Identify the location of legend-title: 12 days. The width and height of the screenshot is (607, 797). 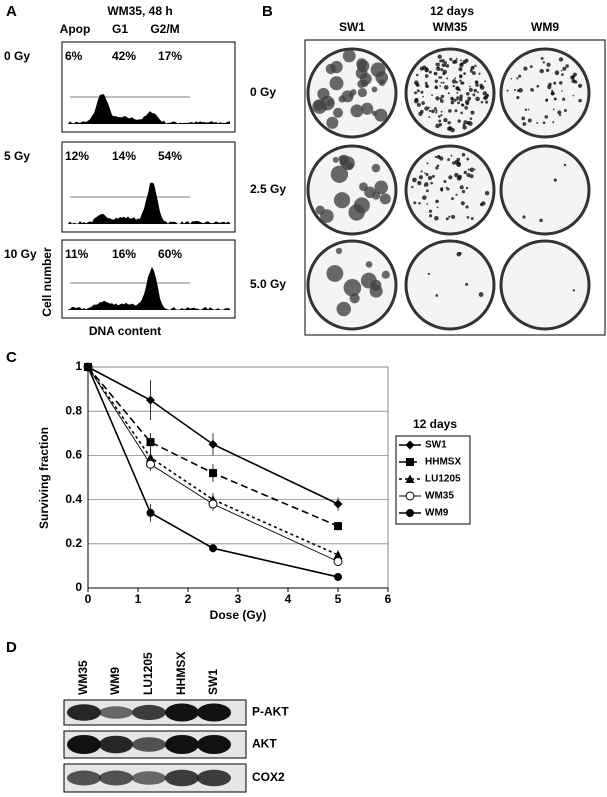
(435, 424).